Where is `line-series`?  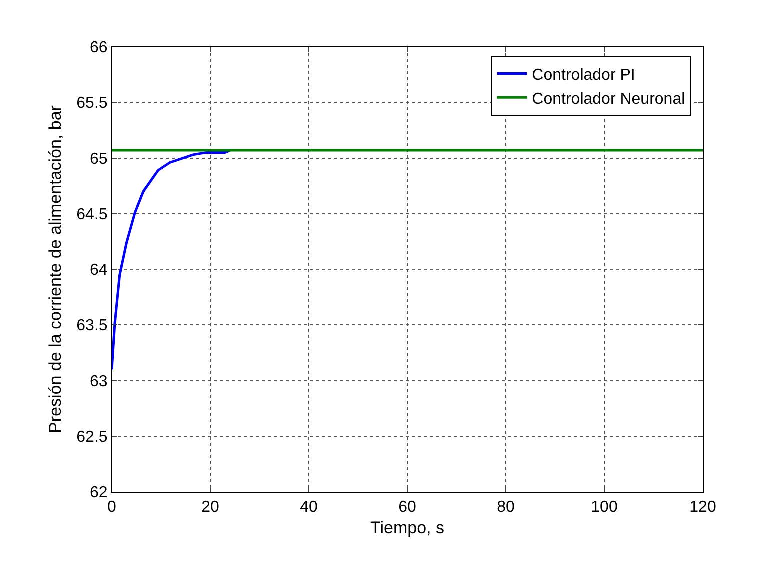 line-series is located at coordinates (172, 260).